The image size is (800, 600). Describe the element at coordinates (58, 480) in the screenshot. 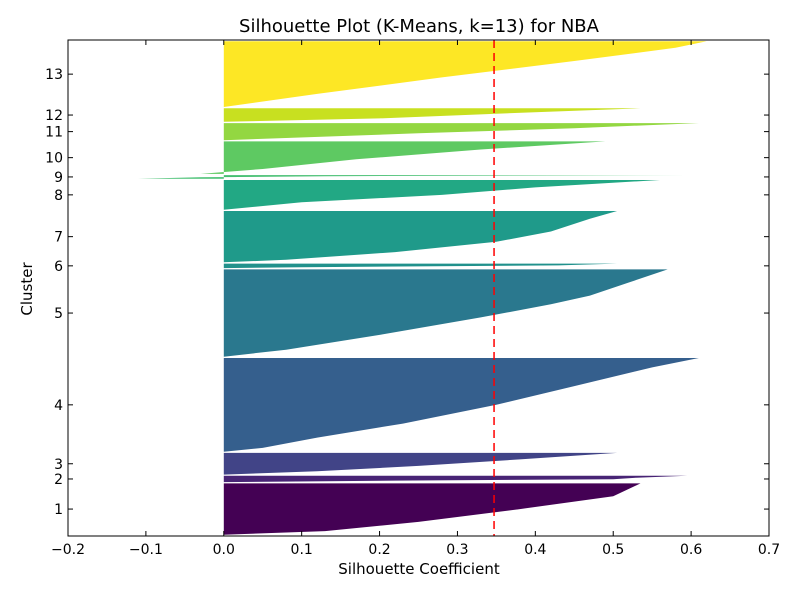

I see `y-tick-label: 2` at that location.